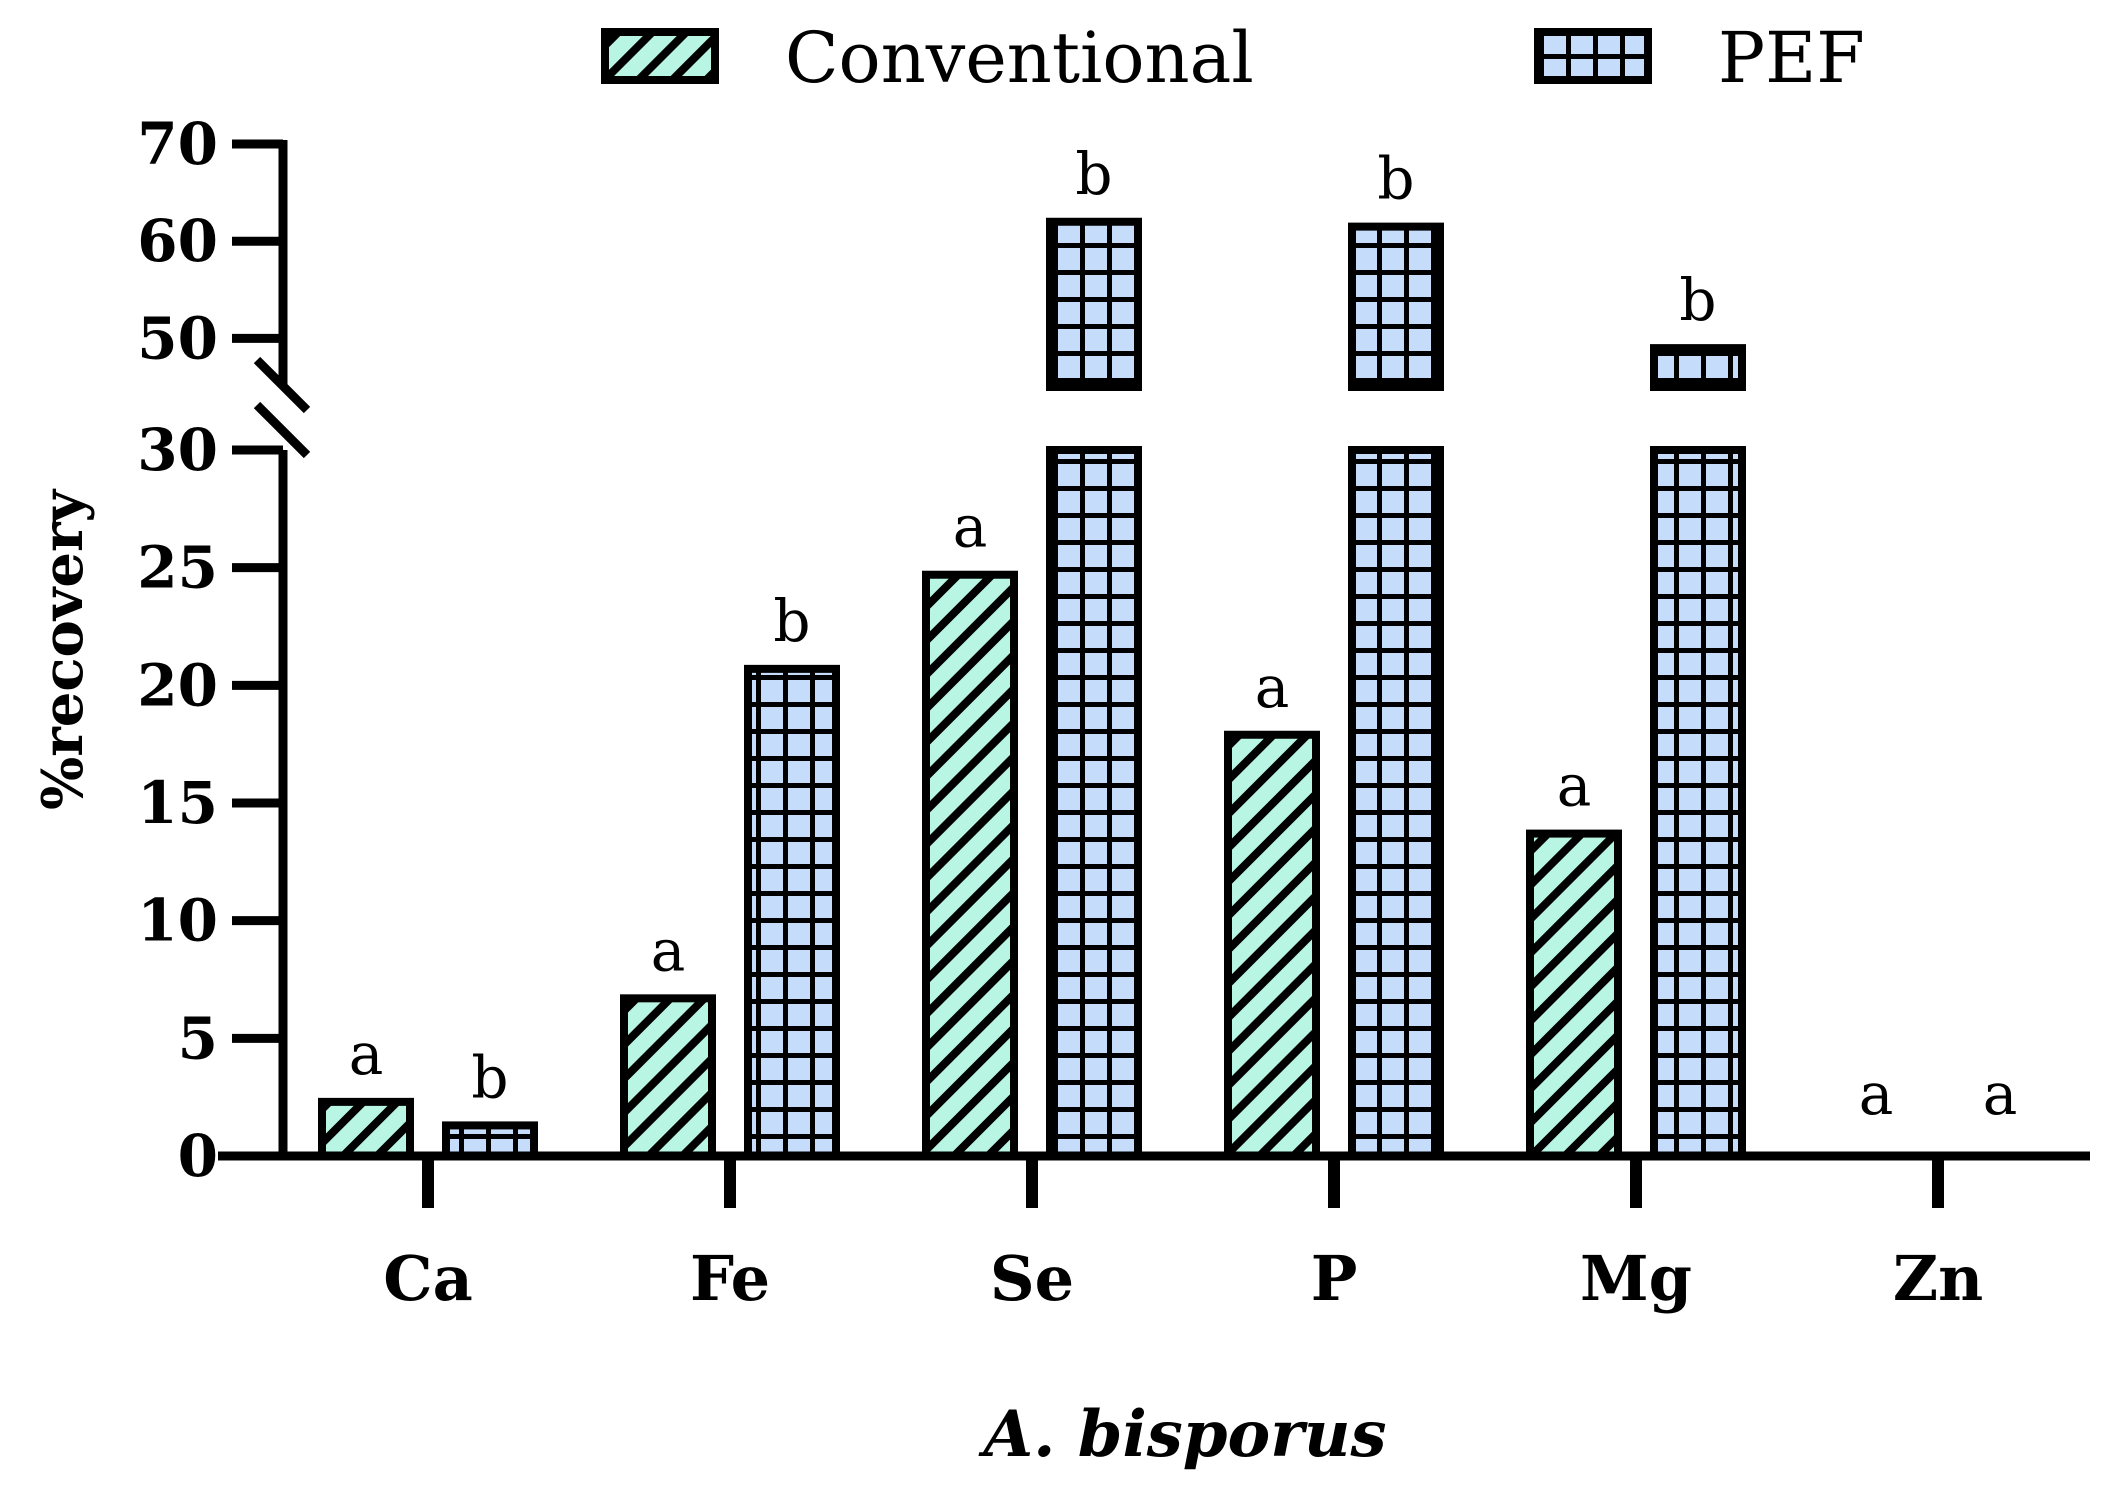 This screenshot has width=2108, height=1506. Describe the element at coordinates (1938, 1278) in the screenshot. I see `category-label-zn: Zn` at that location.